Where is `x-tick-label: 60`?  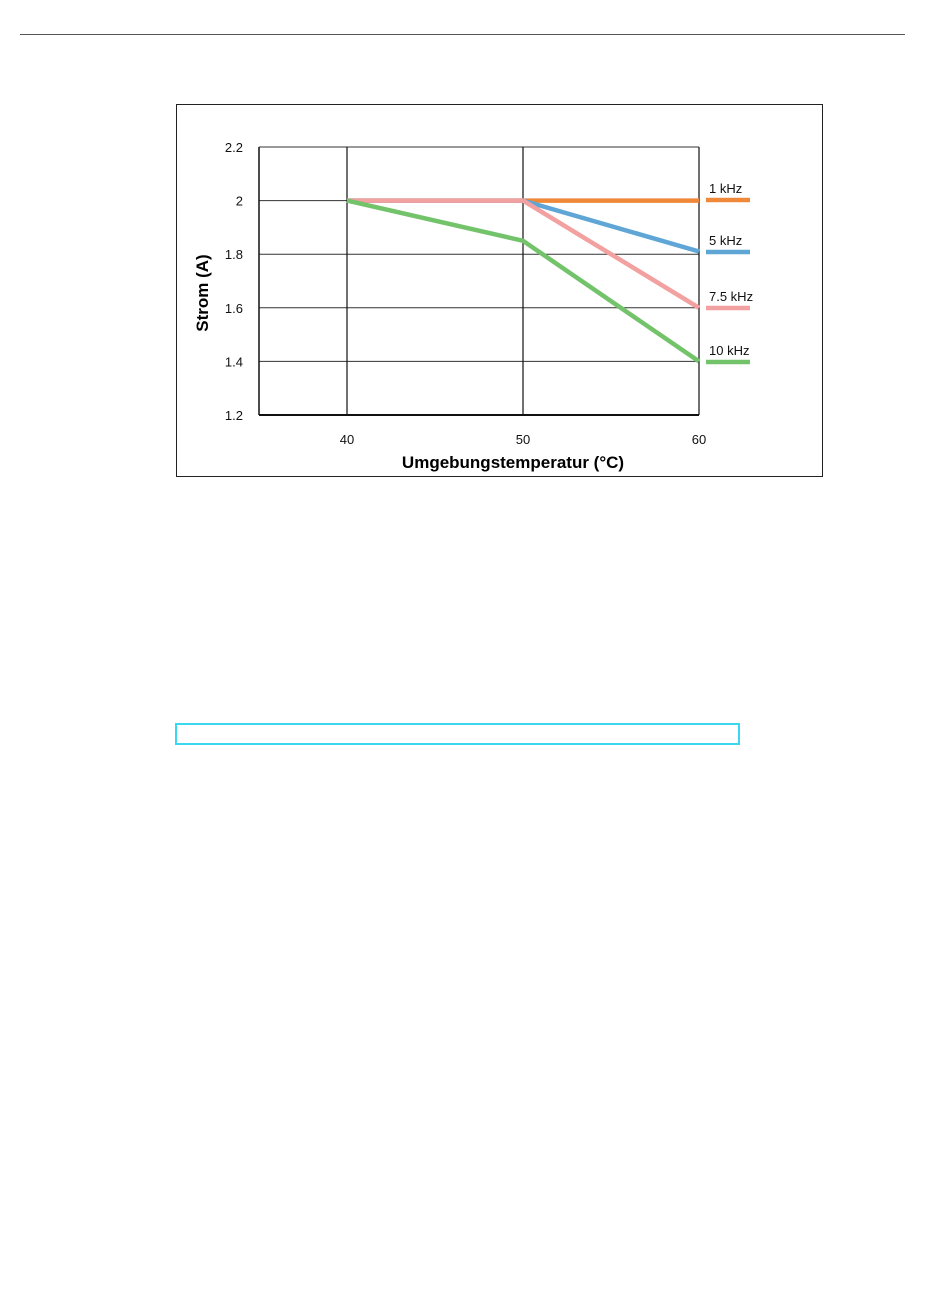
x-tick-label: 60 is located at coordinates (699, 439).